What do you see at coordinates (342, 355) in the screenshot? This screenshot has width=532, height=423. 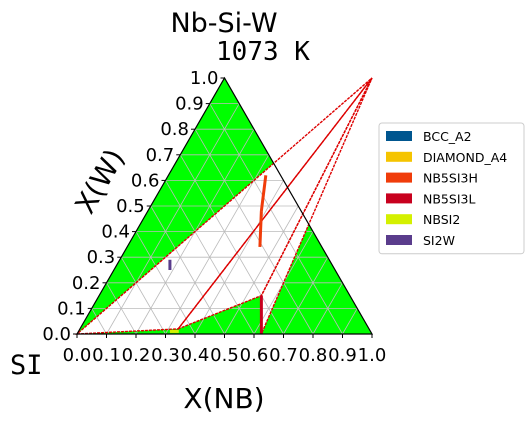 I see `x-tick-label: 0.9` at bounding box center [342, 355].